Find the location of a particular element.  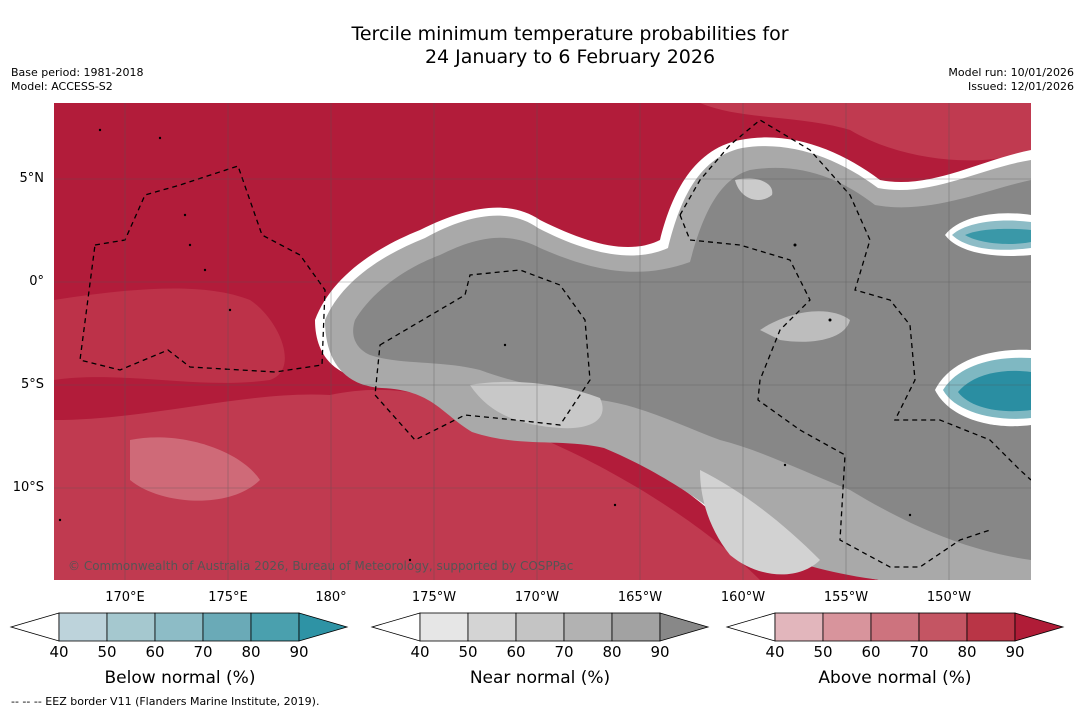

lon-label-175w: 175°W is located at coordinates (434, 597).